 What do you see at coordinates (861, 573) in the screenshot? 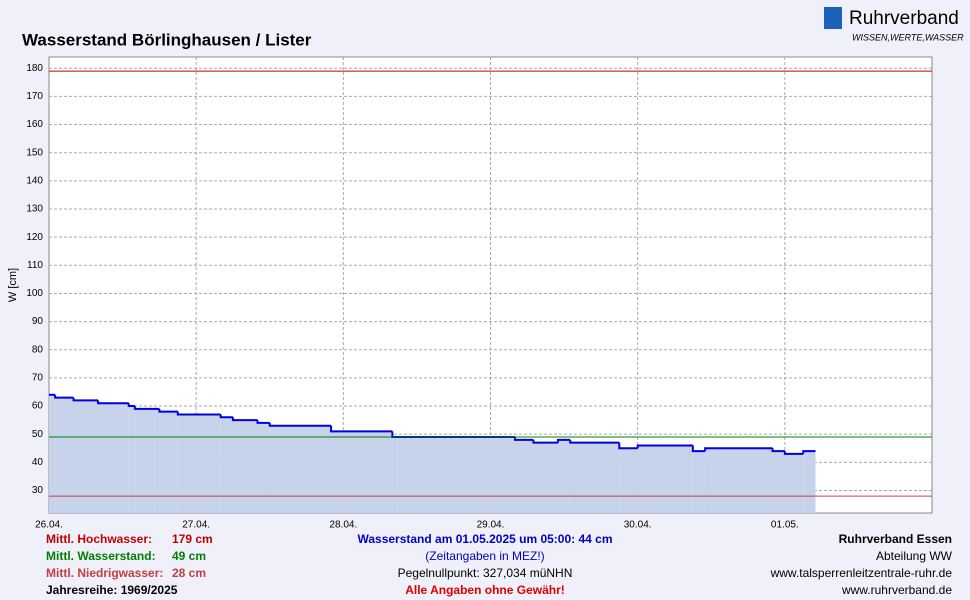
I see `url: www.talsperrenleitzentrale-ruhr.de` at bounding box center [861, 573].